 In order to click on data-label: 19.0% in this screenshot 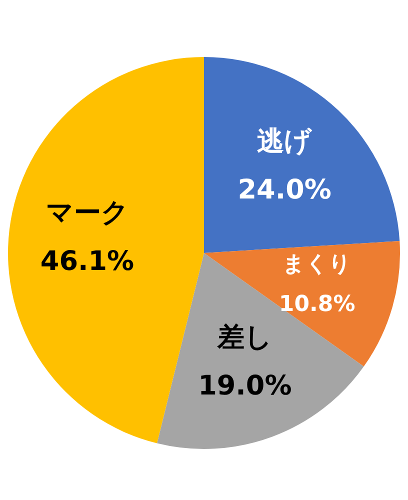, I will do `click(245, 386)`.